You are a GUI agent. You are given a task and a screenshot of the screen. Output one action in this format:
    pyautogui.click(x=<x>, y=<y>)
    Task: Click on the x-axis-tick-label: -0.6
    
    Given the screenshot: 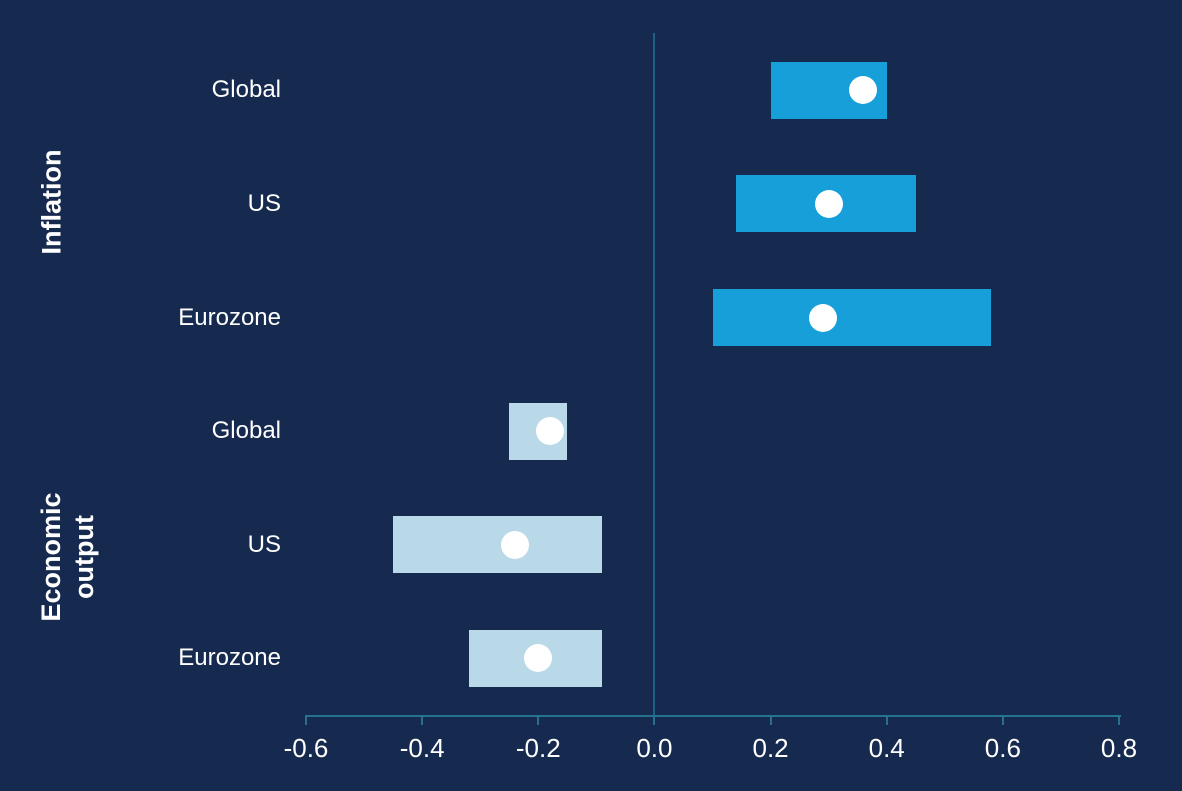 What is the action you would take?
    pyautogui.click(x=306, y=748)
    